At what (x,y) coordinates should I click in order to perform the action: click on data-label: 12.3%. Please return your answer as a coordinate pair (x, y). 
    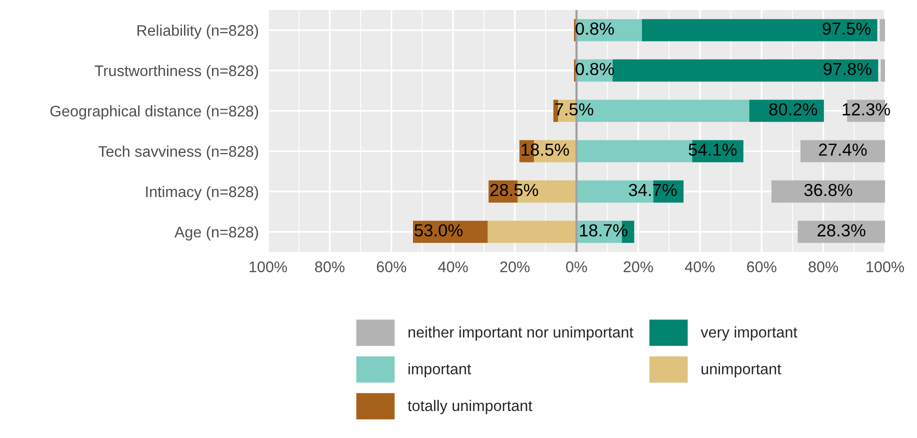
    Looking at the image, I should click on (866, 109).